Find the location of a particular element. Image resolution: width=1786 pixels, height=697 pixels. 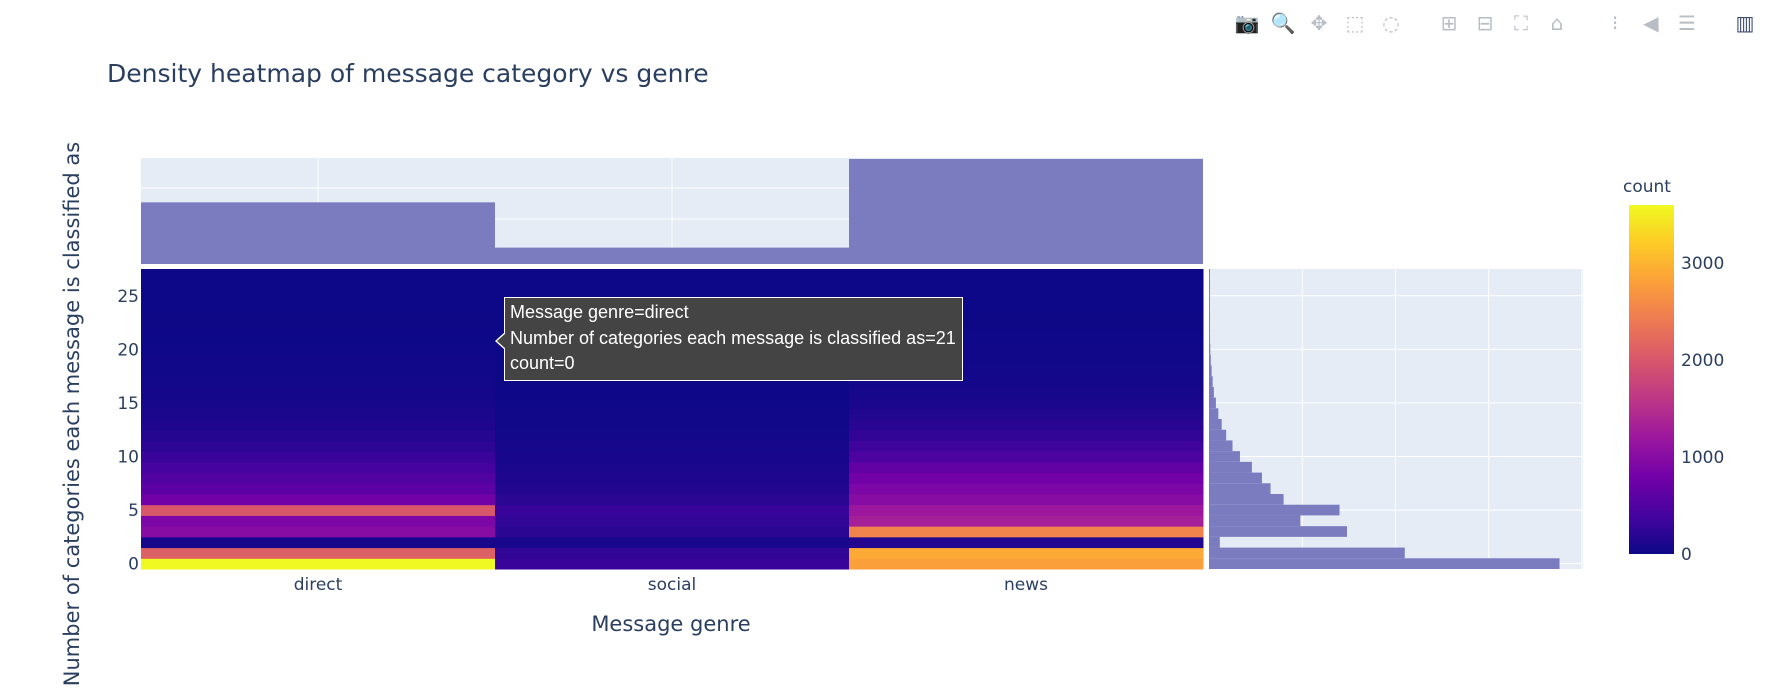

hover-closest-icon: ◀ is located at coordinates (1651, 23).